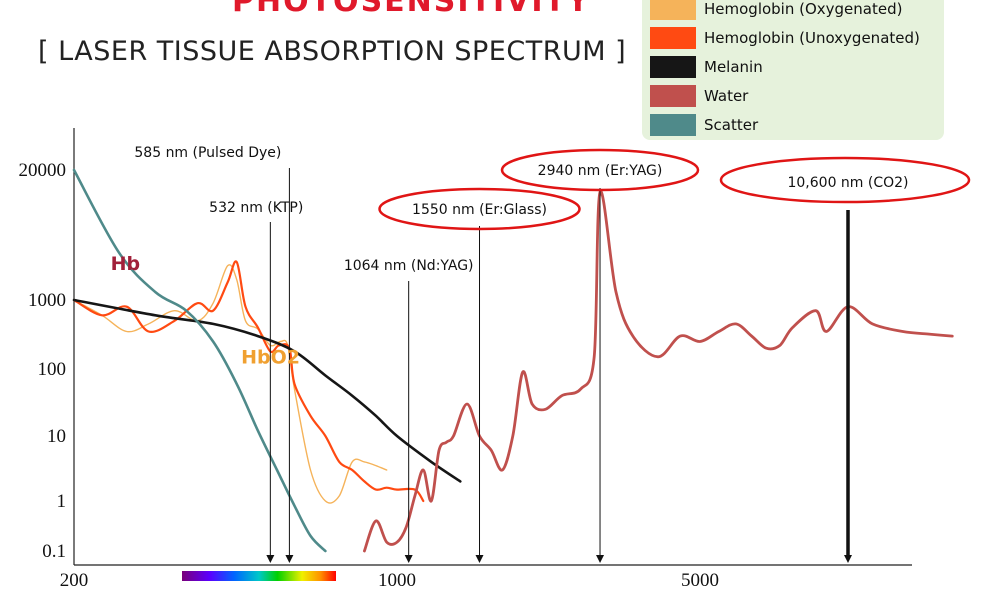 This screenshot has width=1001, height=596. Describe the element at coordinates (74, 580) in the screenshot. I see `x-tick-label: 200` at that location.